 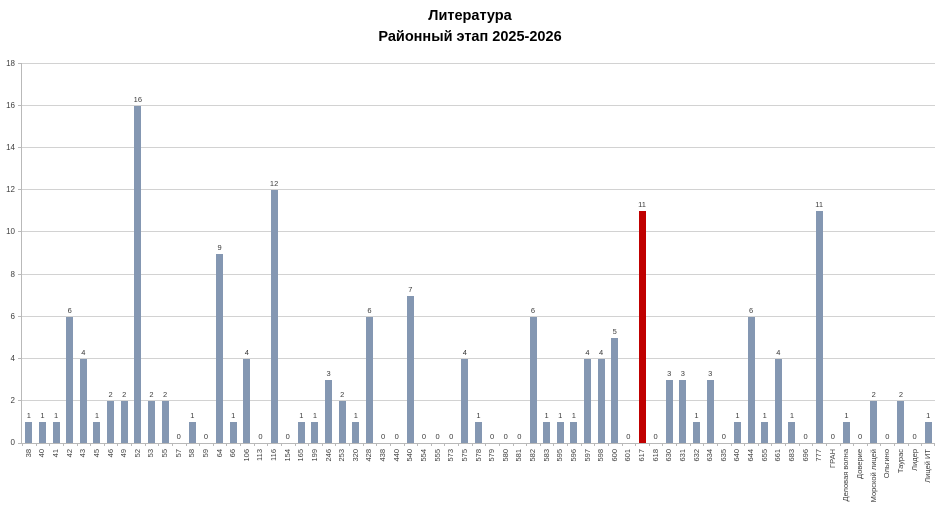 What do you see at coordinates (21, 253) in the screenshot?
I see `y-axis-line` at bounding box center [21, 253].